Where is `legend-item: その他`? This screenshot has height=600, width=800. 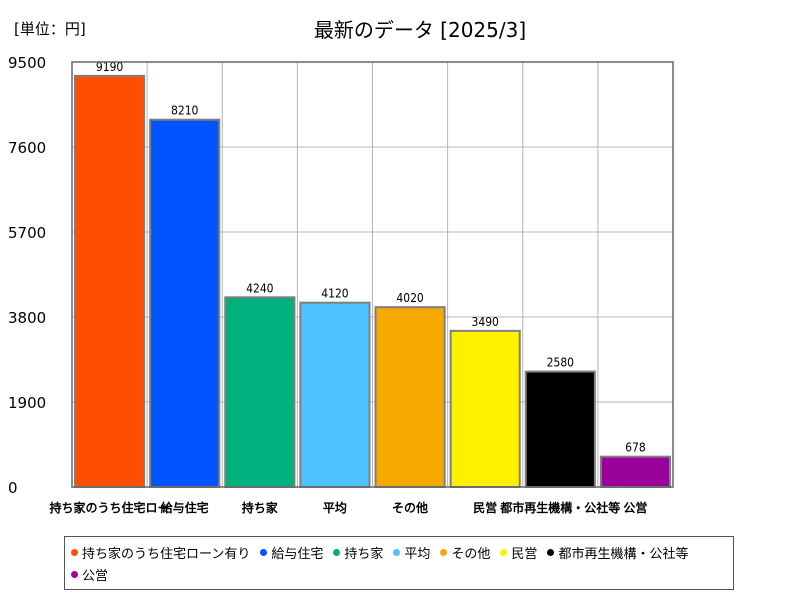 legend-item: その他 is located at coordinates (465, 552).